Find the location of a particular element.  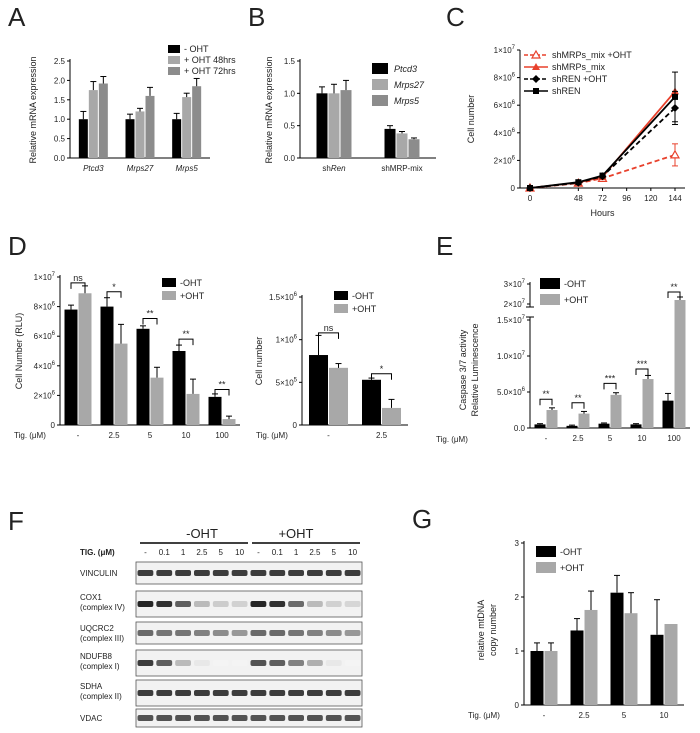

y-tick-label-base: 8×10 is located at coordinates (503, 78).